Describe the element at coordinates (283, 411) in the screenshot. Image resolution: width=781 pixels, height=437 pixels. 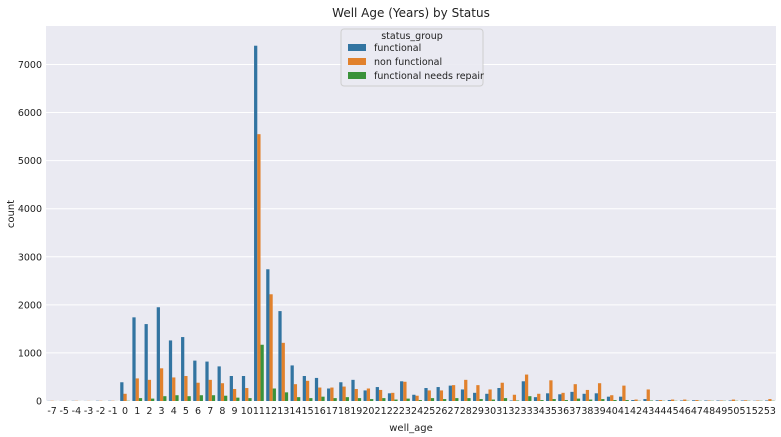
I see `x-tick-label: 13` at that location.